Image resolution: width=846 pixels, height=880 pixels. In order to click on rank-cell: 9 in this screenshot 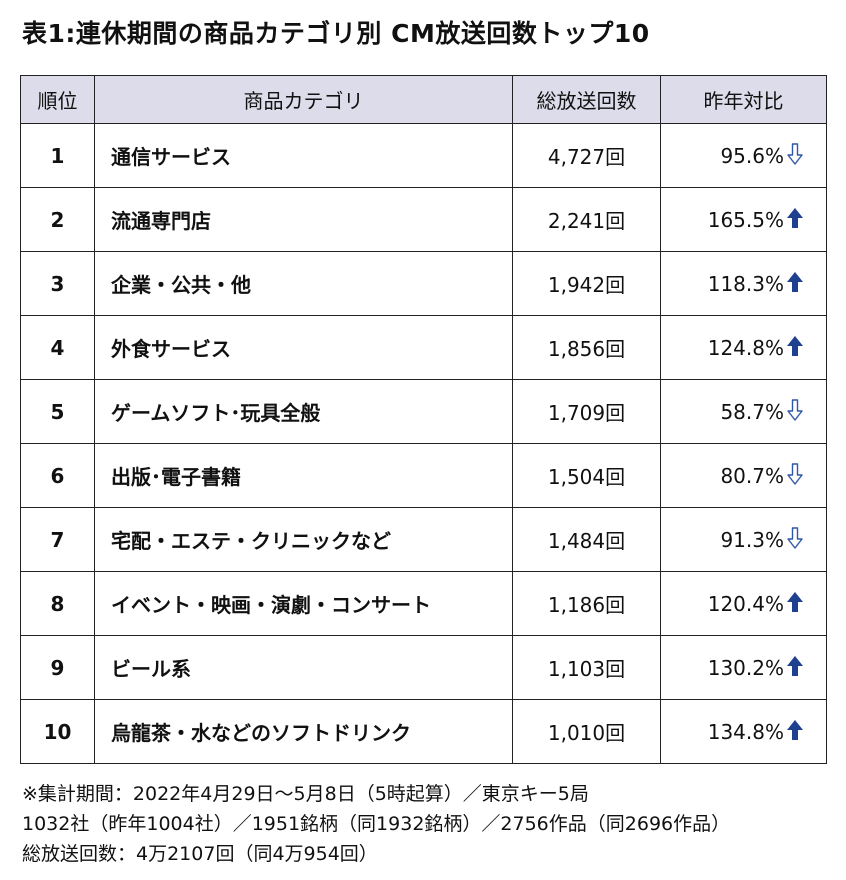, I will do `click(57, 667)`.